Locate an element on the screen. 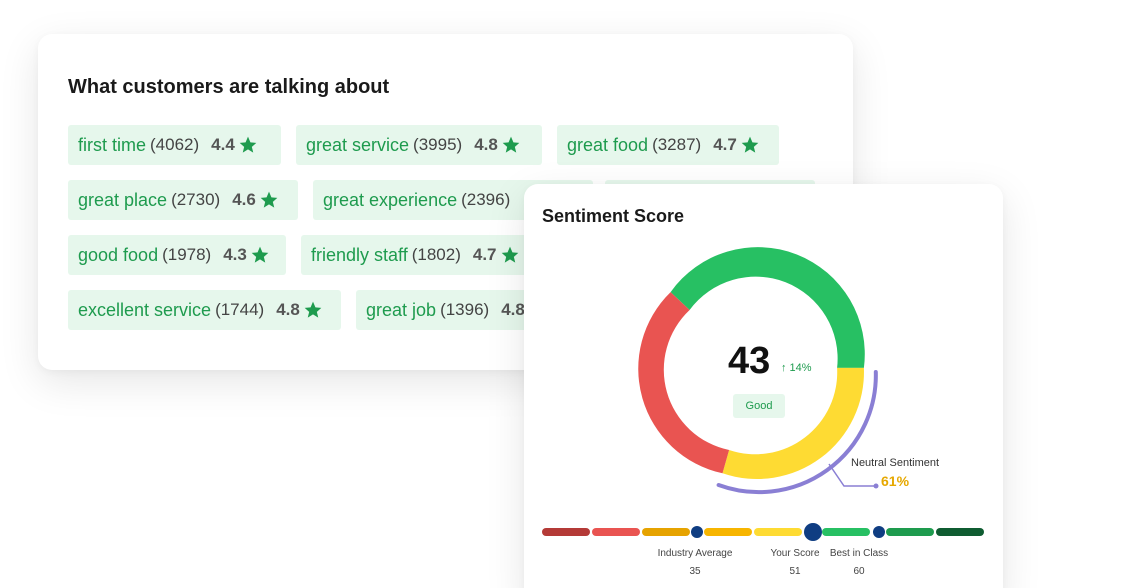  topic-rating: 4.3 is located at coordinates (235, 254).